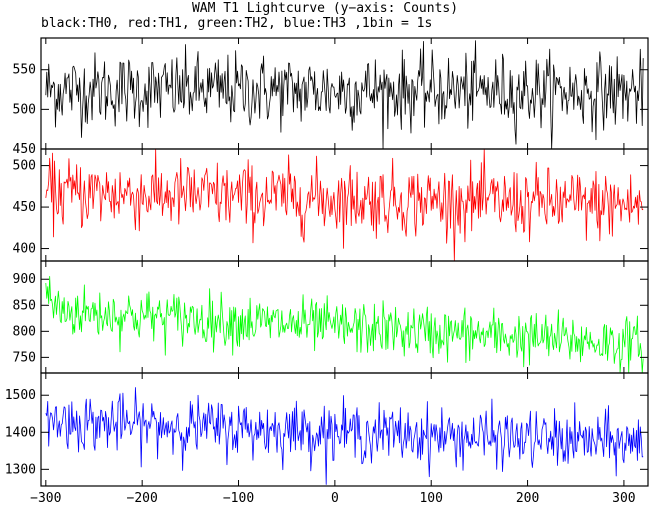 This screenshot has width=650, height=505. What do you see at coordinates (24, 331) in the screenshot?
I see `y-tick-label: 800` at bounding box center [24, 331].